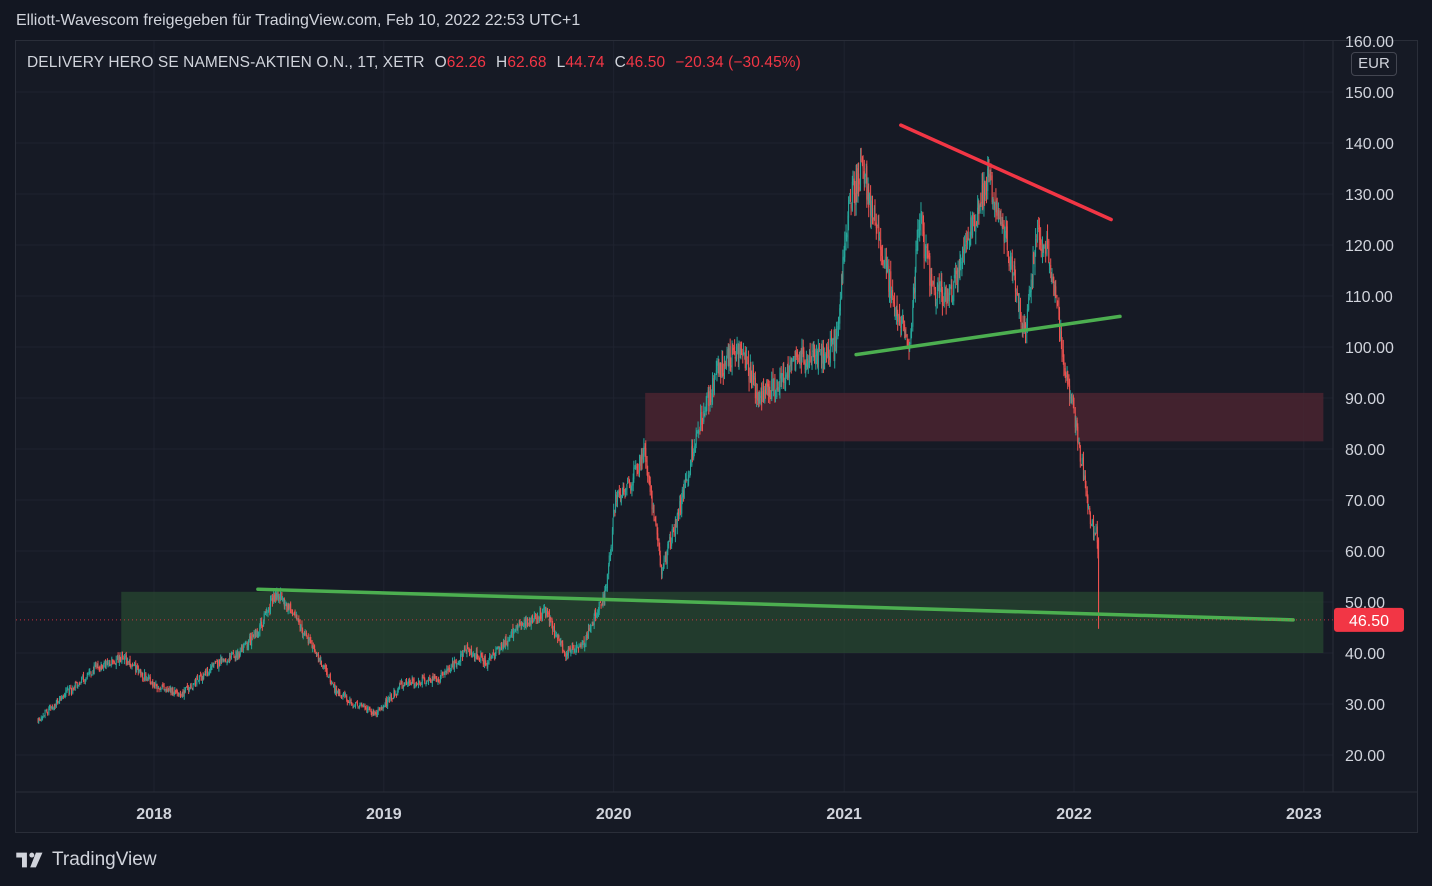 The height and width of the screenshot is (886, 1432). What do you see at coordinates (585, 62) in the screenshot?
I see `low-value: 44.74` at bounding box center [585, 62].